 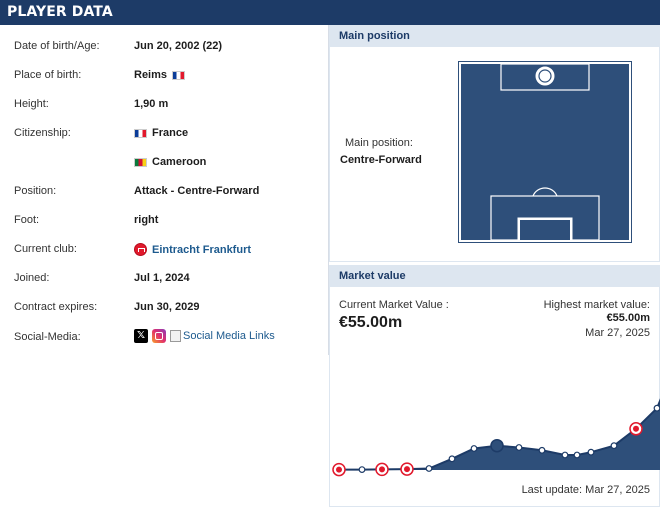 What do you see at coordinates (175, 336) in the screenshot?
I see `broken-image-icon` at bounding box center [175, 336].